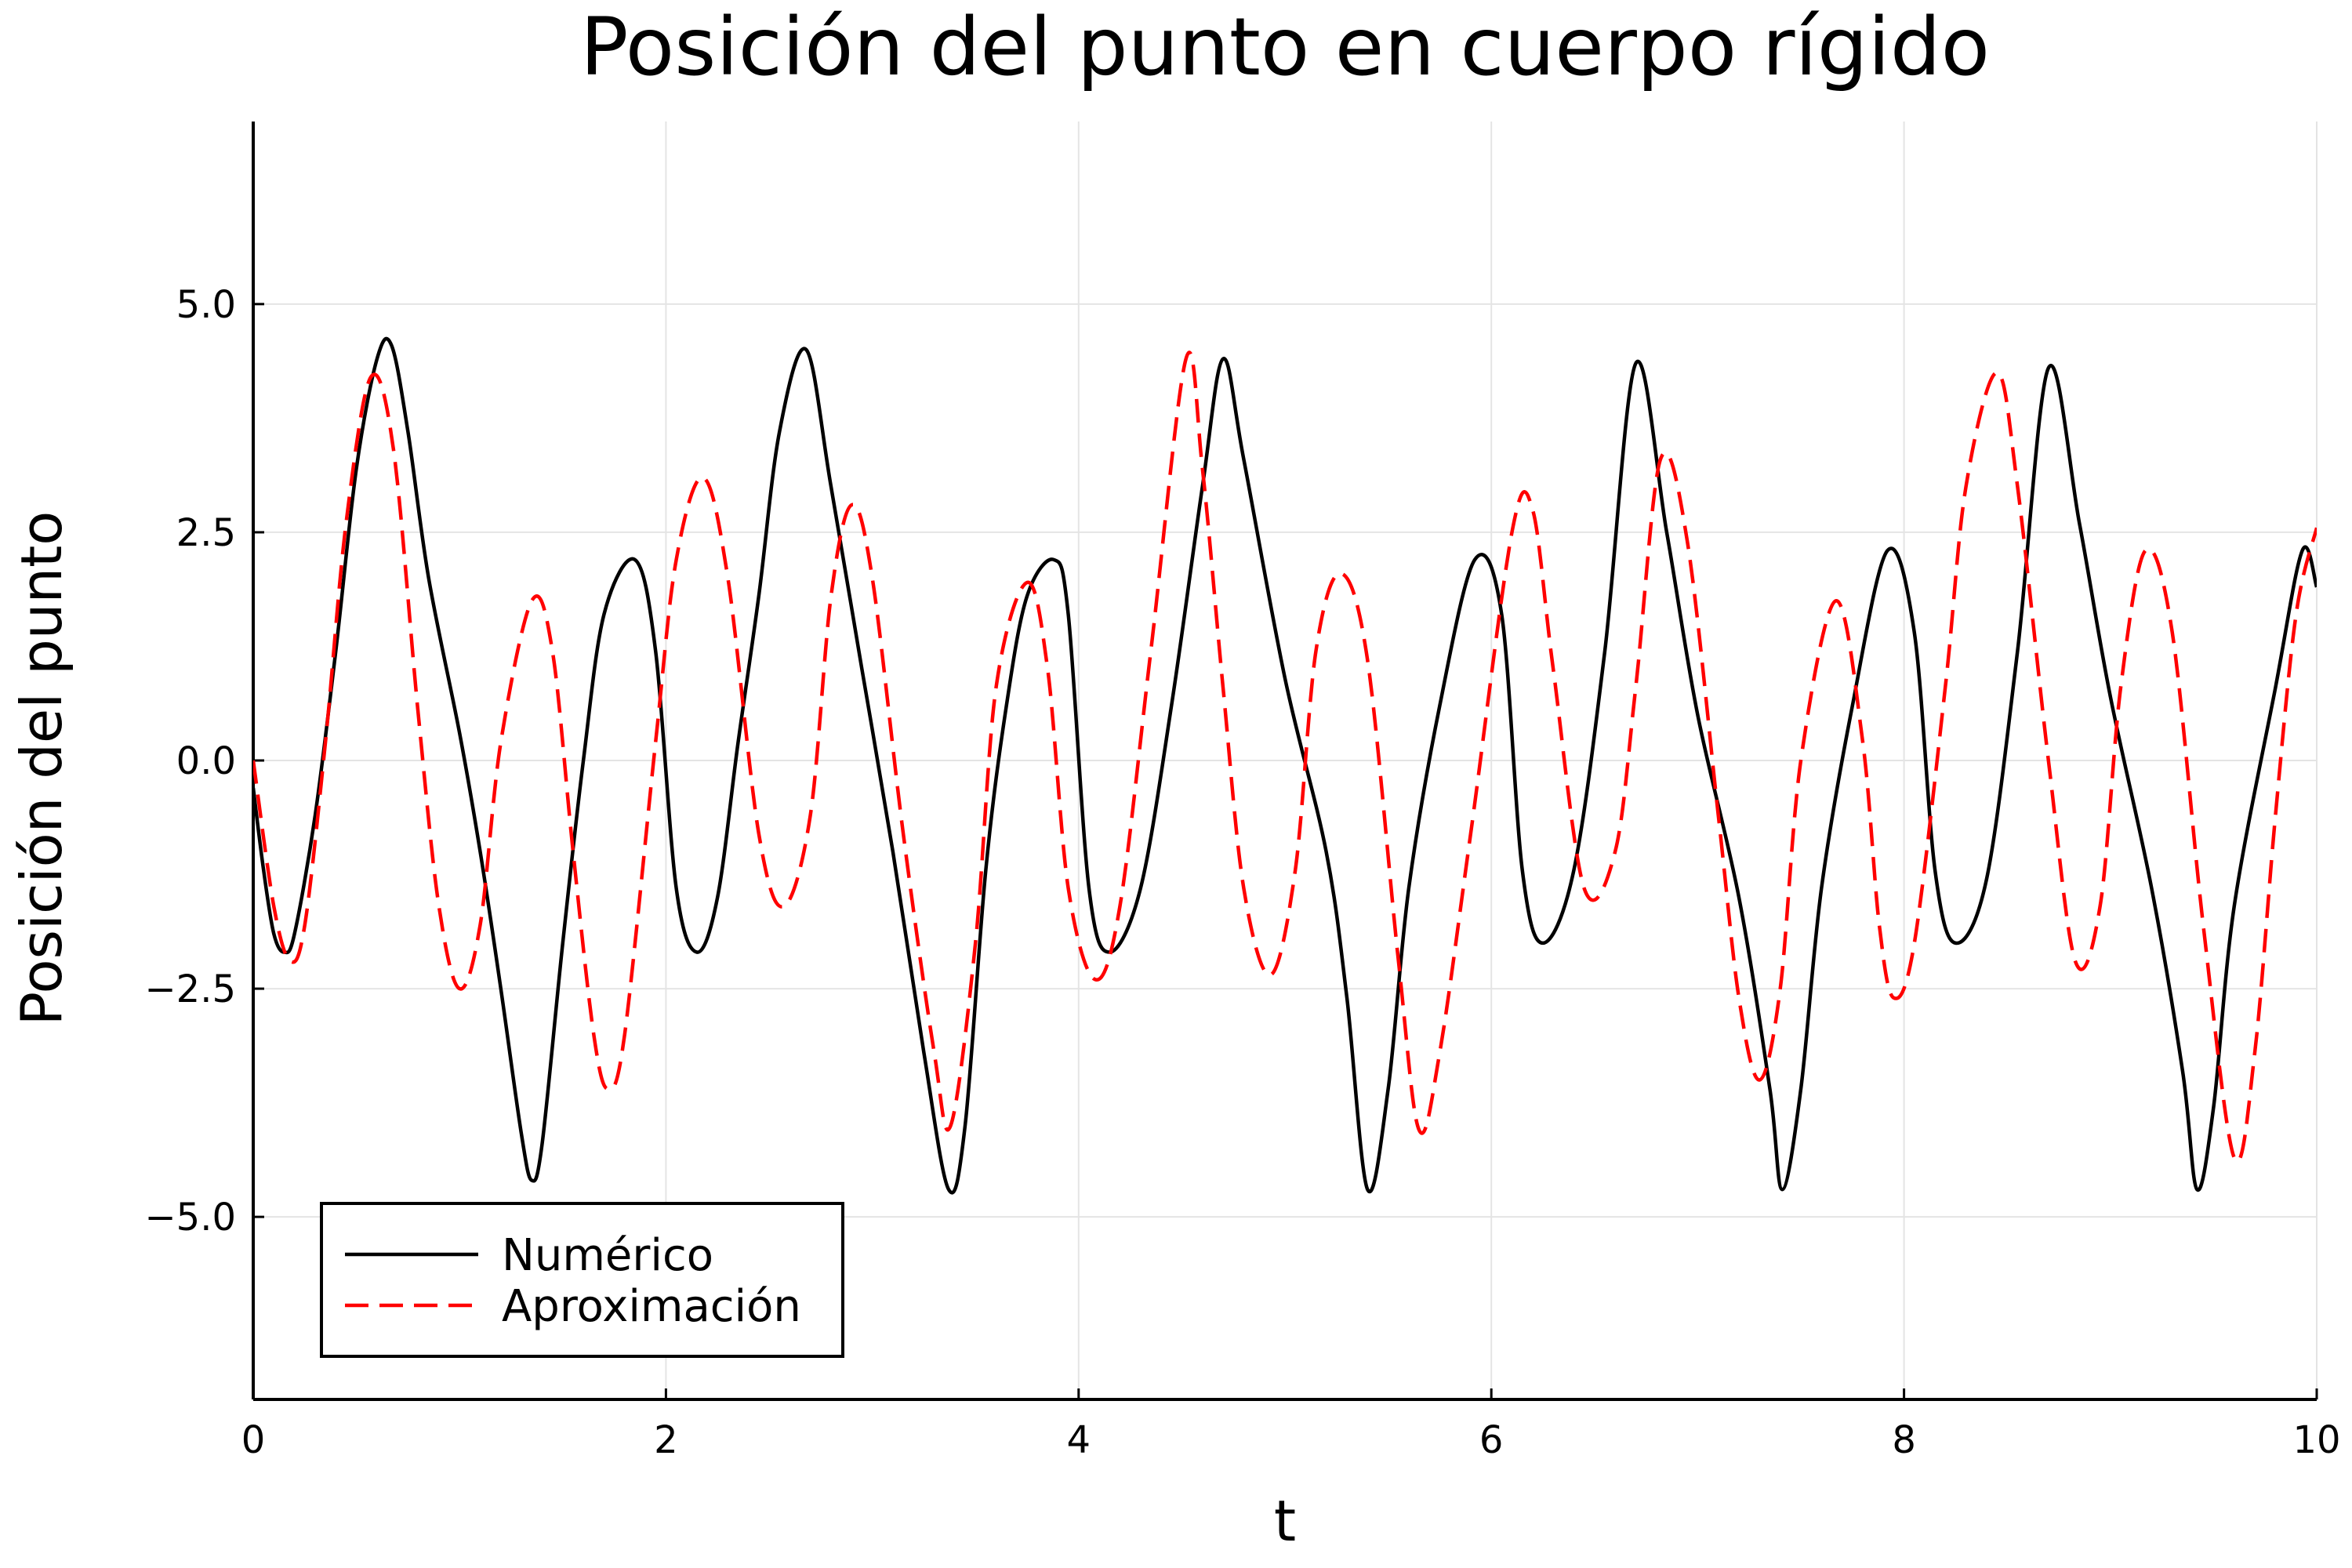 Image resolution: width=2352 pixels, height=1568 pixels. I want to click on x-tick-label-1: 2, so click(666, 1440).